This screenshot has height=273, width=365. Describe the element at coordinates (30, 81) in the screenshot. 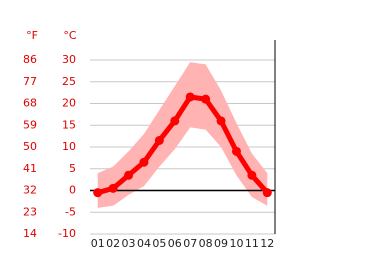

I see `y2-tick-label: 77` at that location.